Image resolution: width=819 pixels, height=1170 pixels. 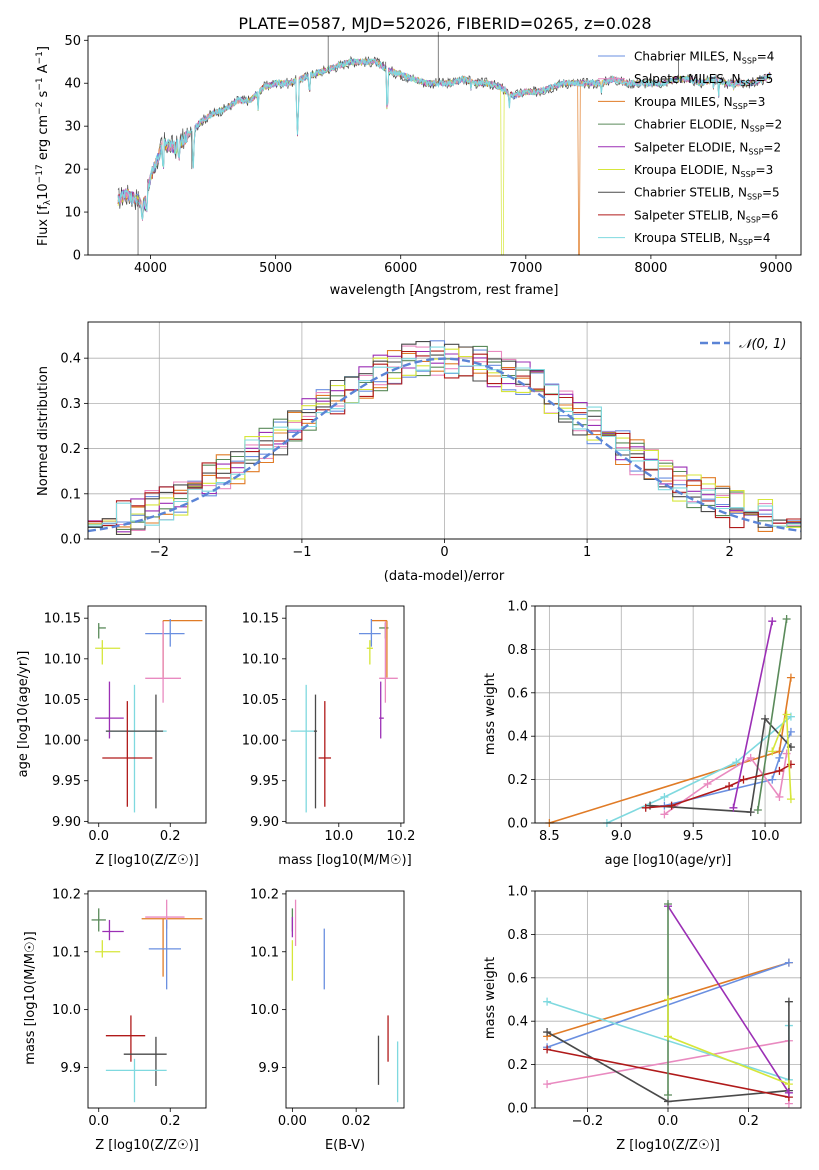 I want to click on x-tick-label: 1, so click(x=587, y=552).